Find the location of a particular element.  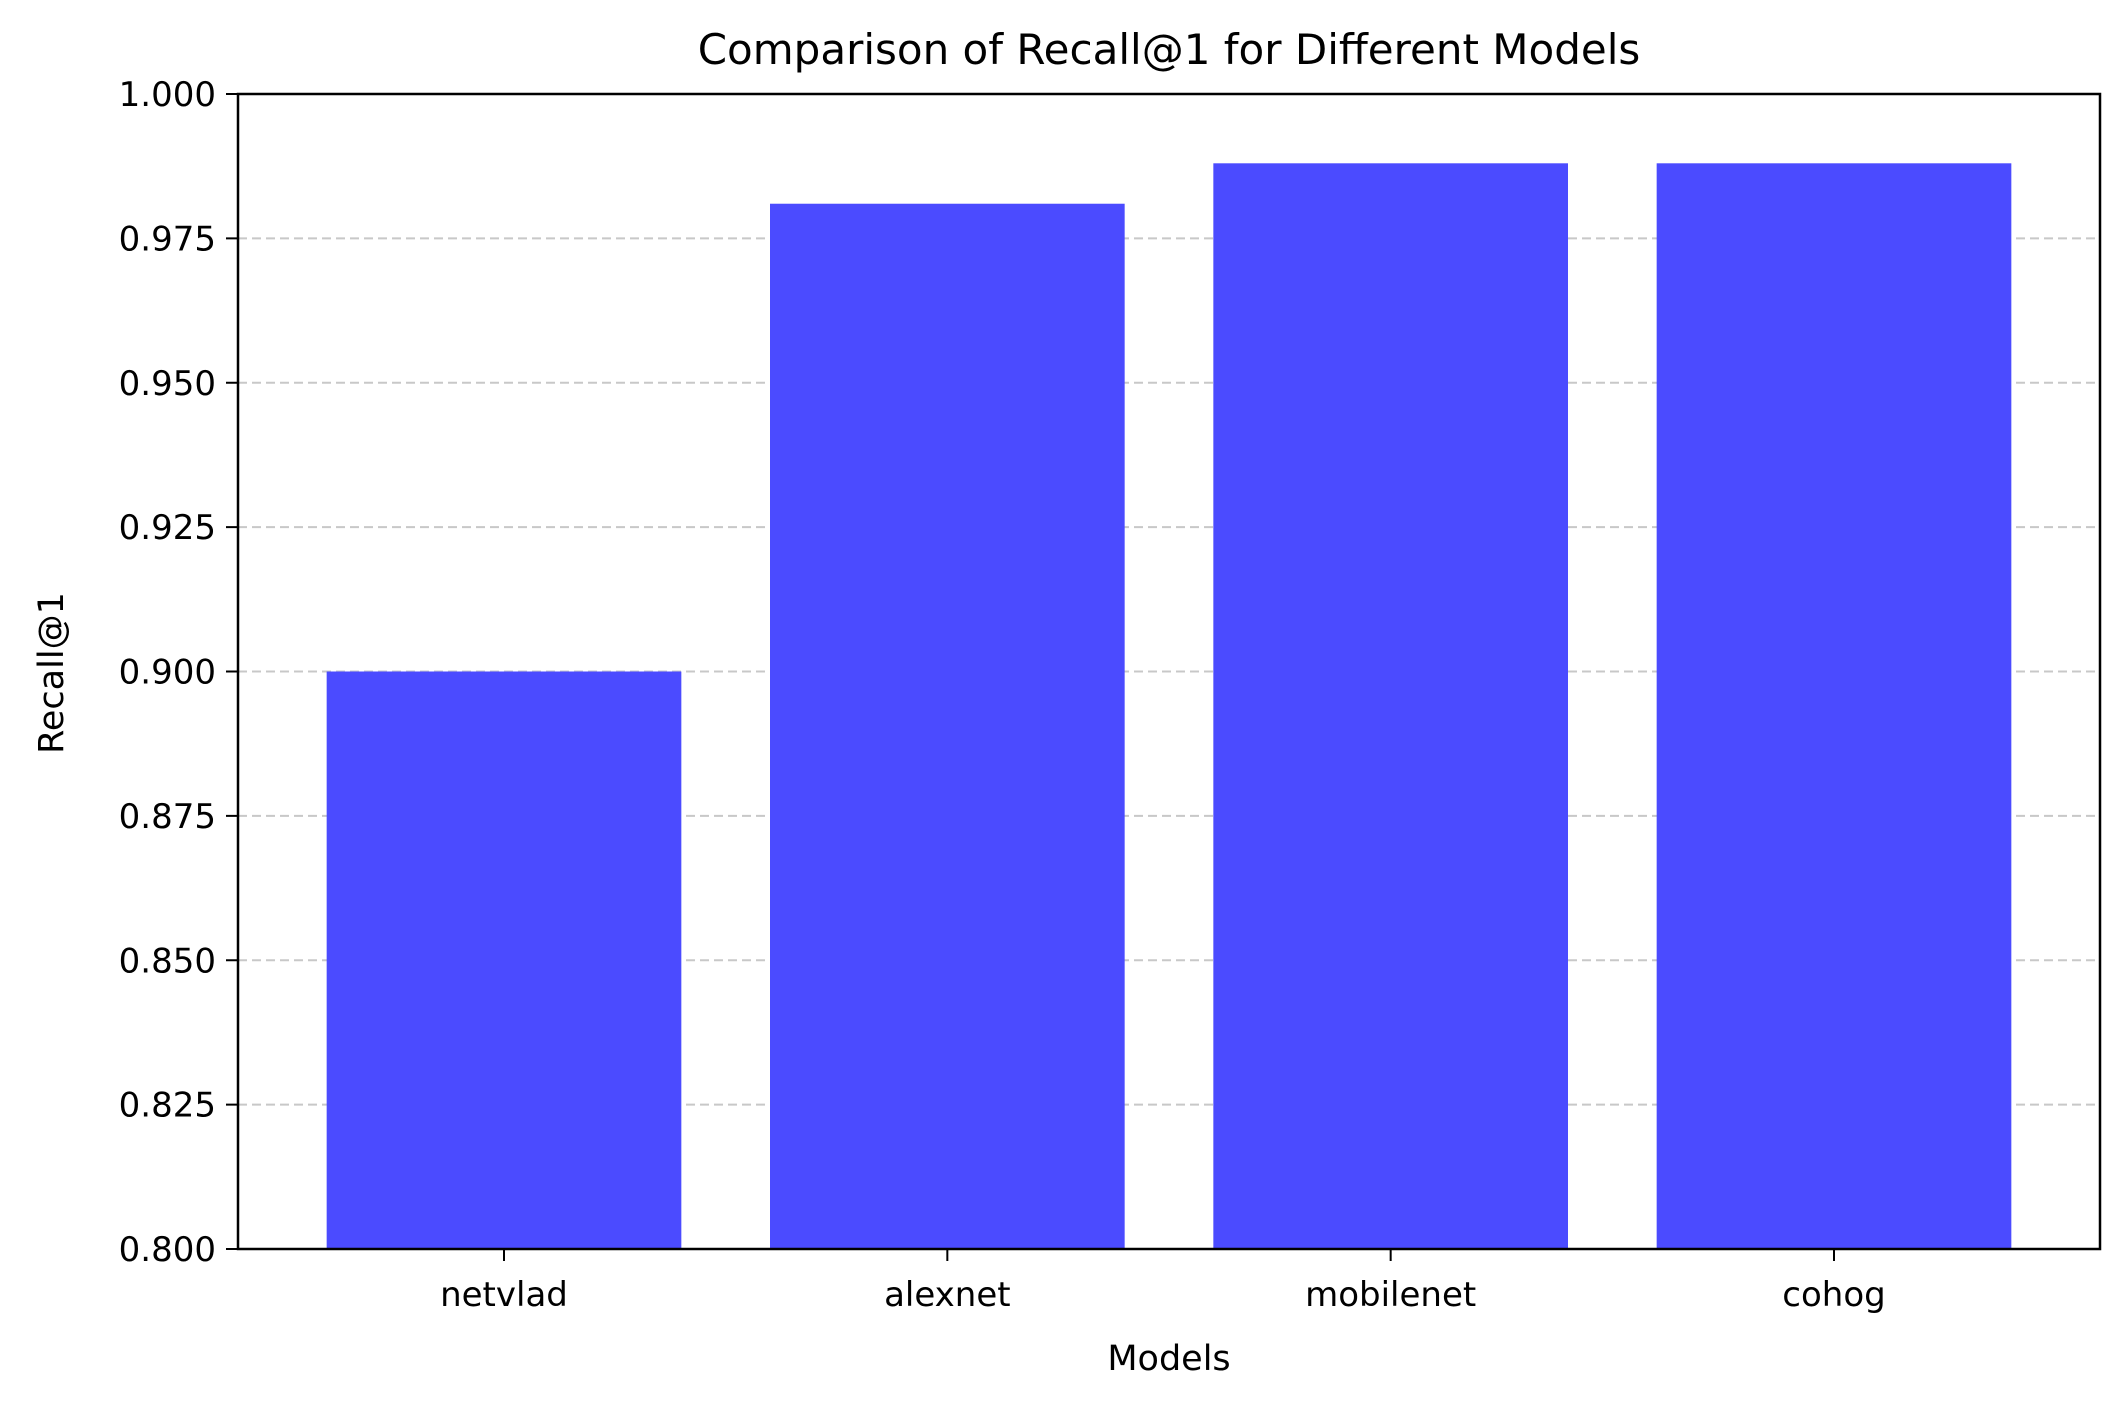

x-tick-label: alexnet is located at coordinates (947, 1295).